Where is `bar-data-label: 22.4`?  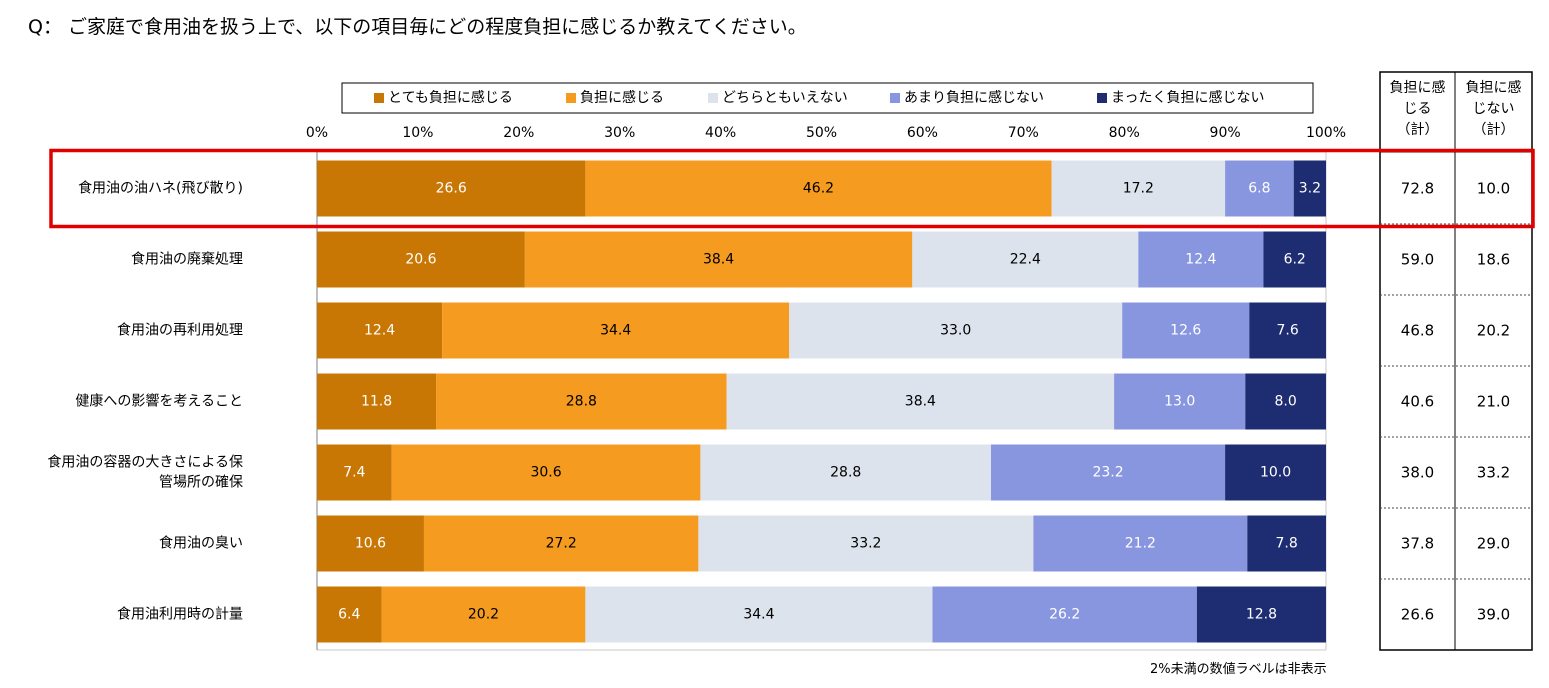 bar-data-label: 22.4 is located at coordinates (1025, 260).